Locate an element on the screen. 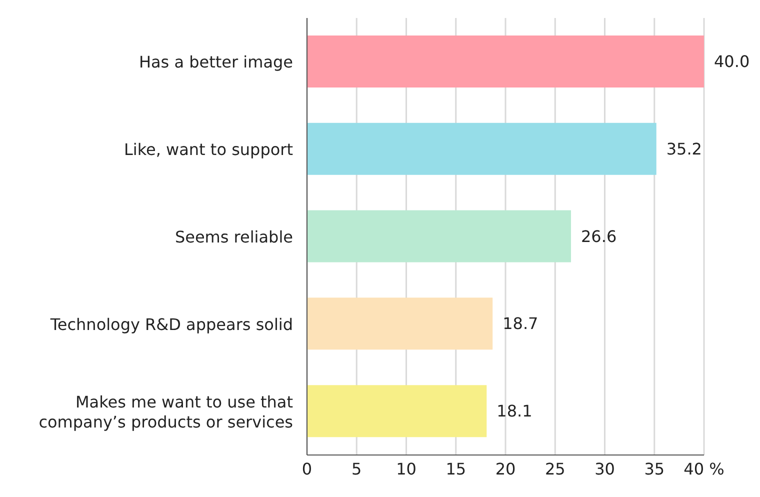  data-label: 35.2 is located at coordinates (684, 148).